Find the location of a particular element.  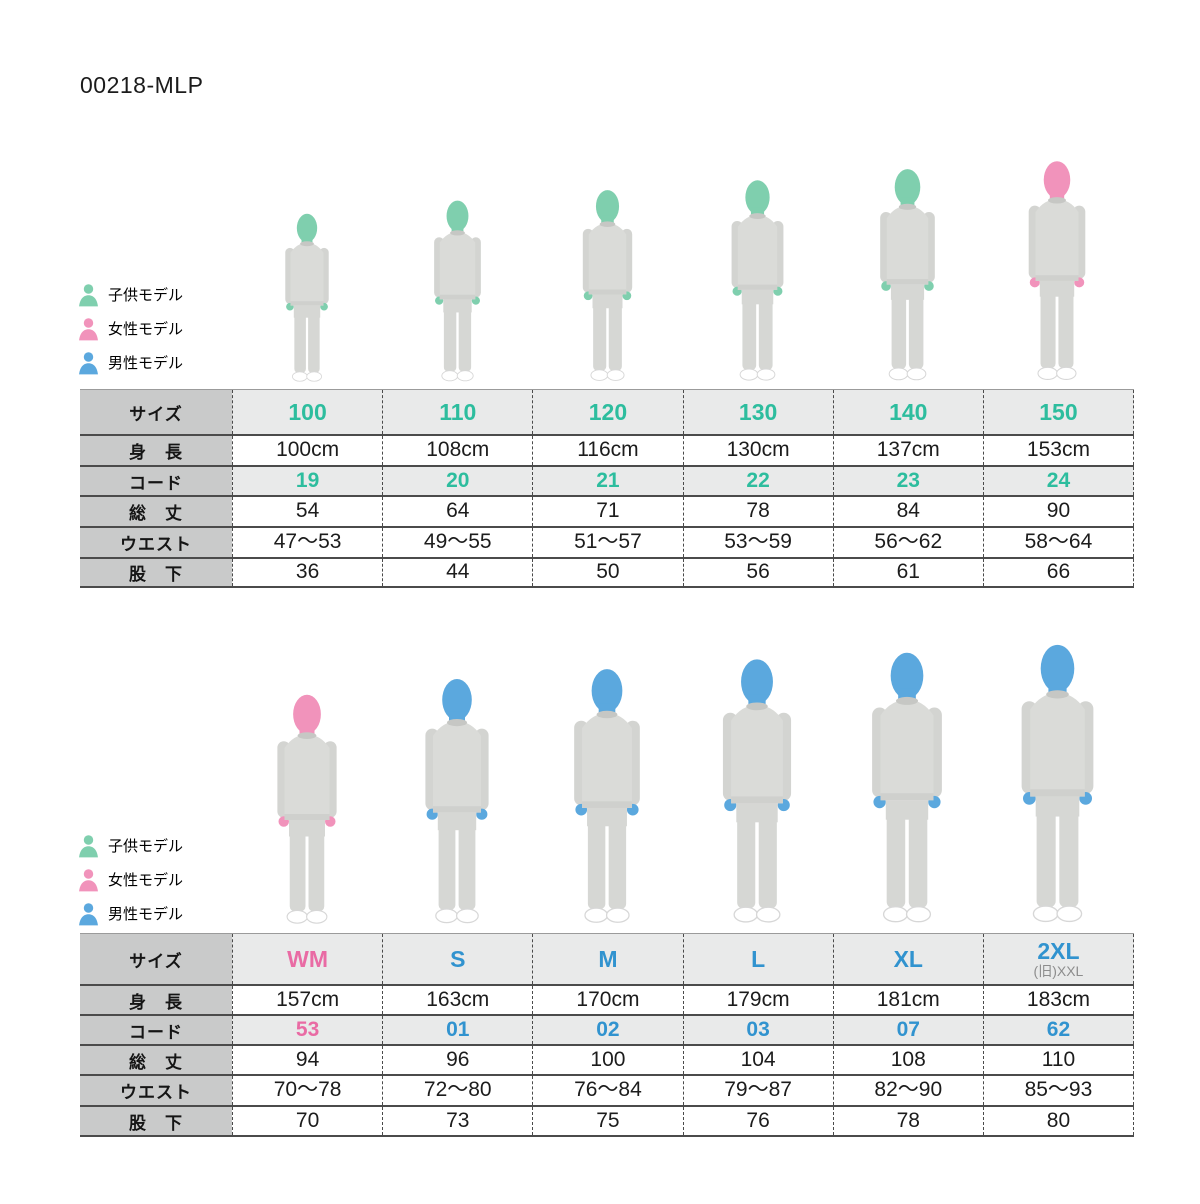

waist-value: 72〜80 is located at coordinates (457, 1090).